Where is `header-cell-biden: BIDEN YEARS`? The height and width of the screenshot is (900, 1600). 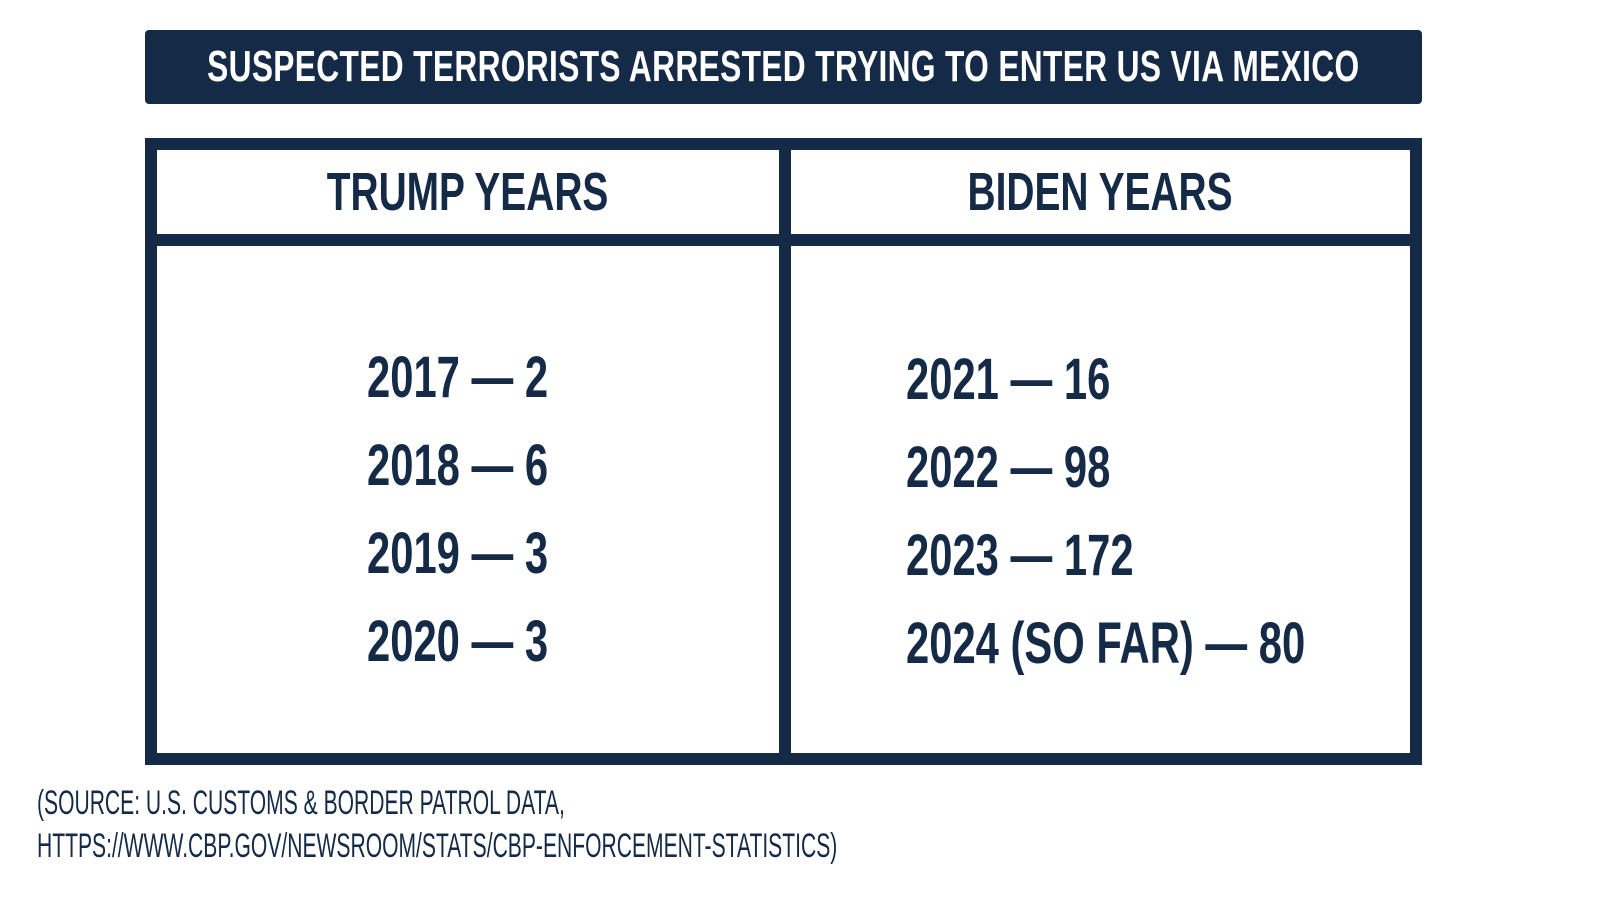
header-cell-biden: BIDEN YEARS is located at coordinates (1100, 192).